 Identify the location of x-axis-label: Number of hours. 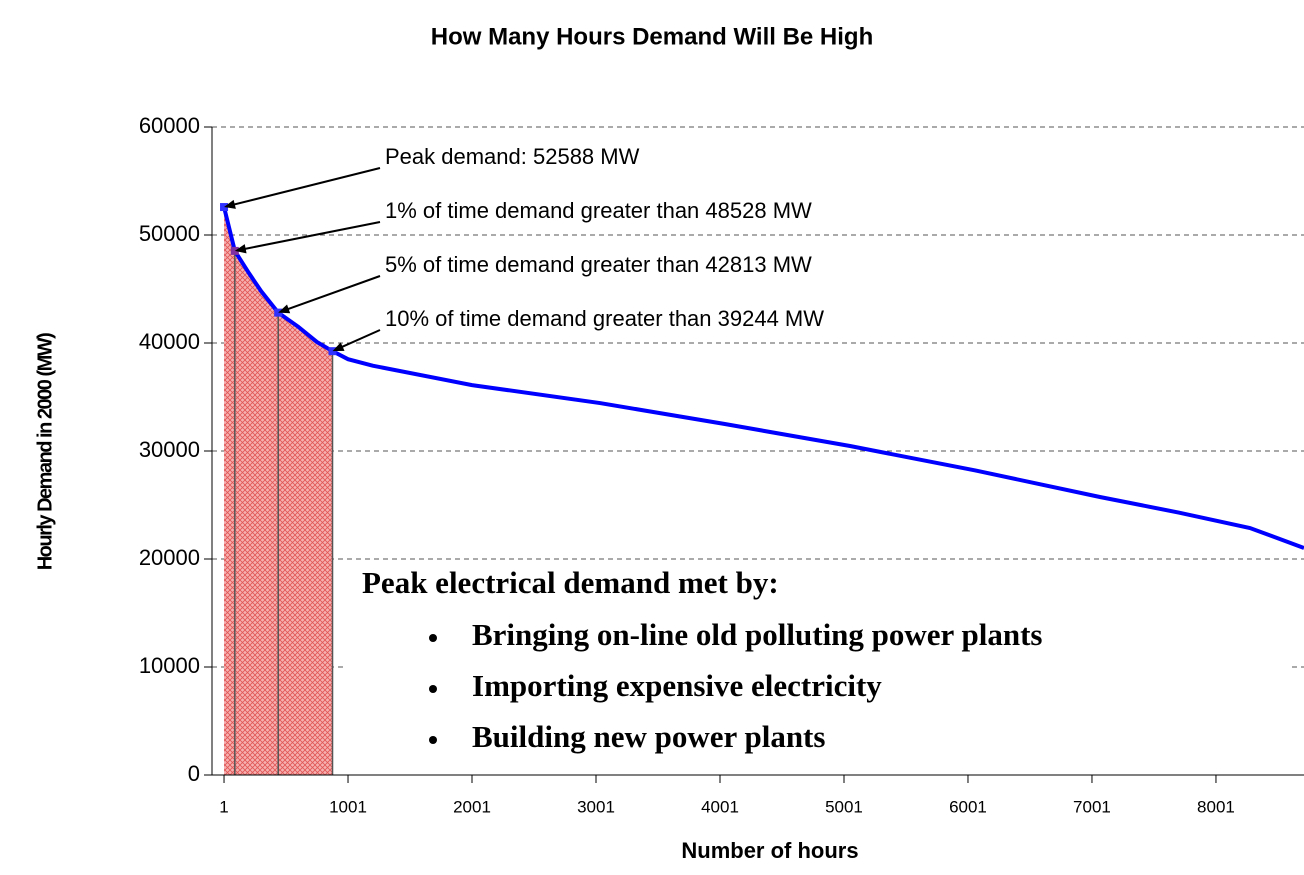
(769, 850).